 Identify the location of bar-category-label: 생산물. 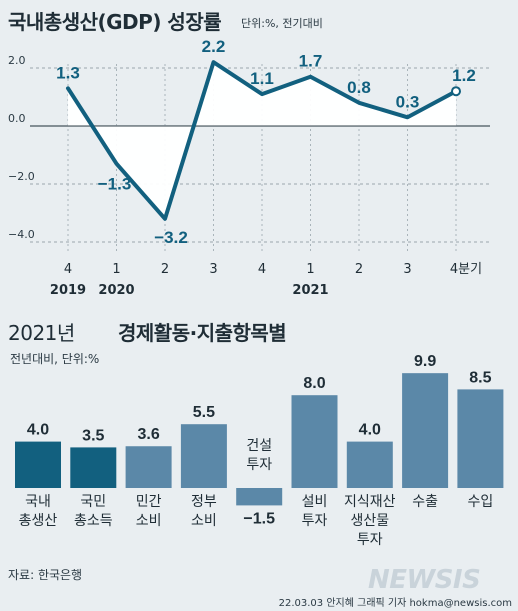
(369, 521).